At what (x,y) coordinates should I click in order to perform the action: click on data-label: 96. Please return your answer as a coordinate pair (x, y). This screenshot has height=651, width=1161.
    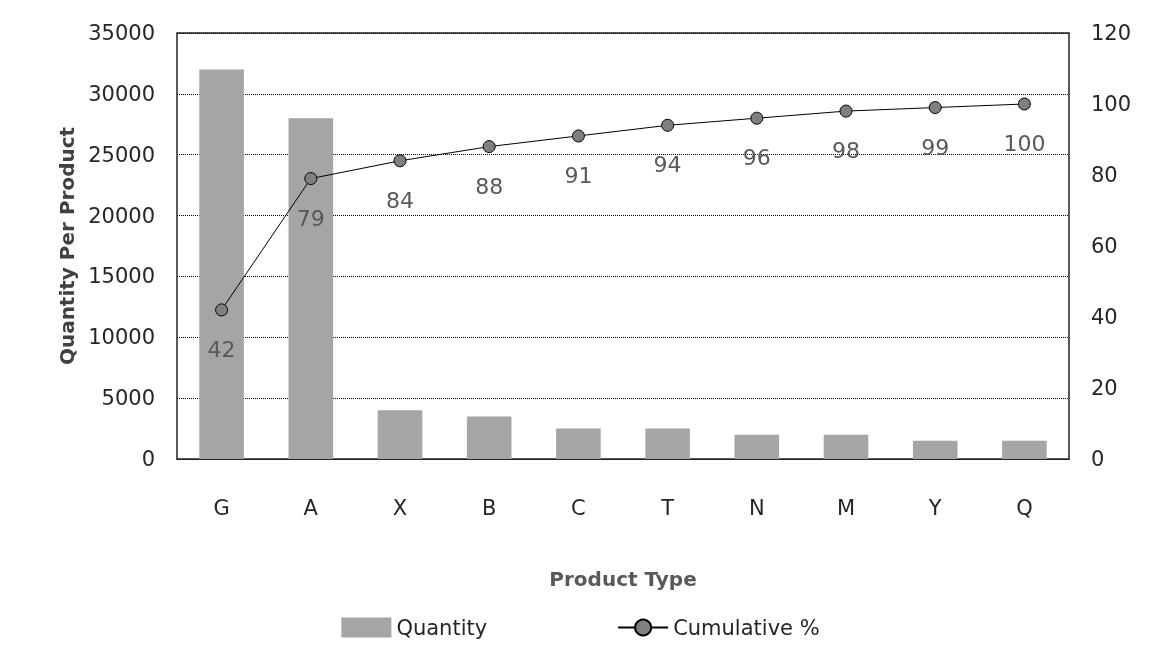
    Looking at the image, I should click on (756, 158).